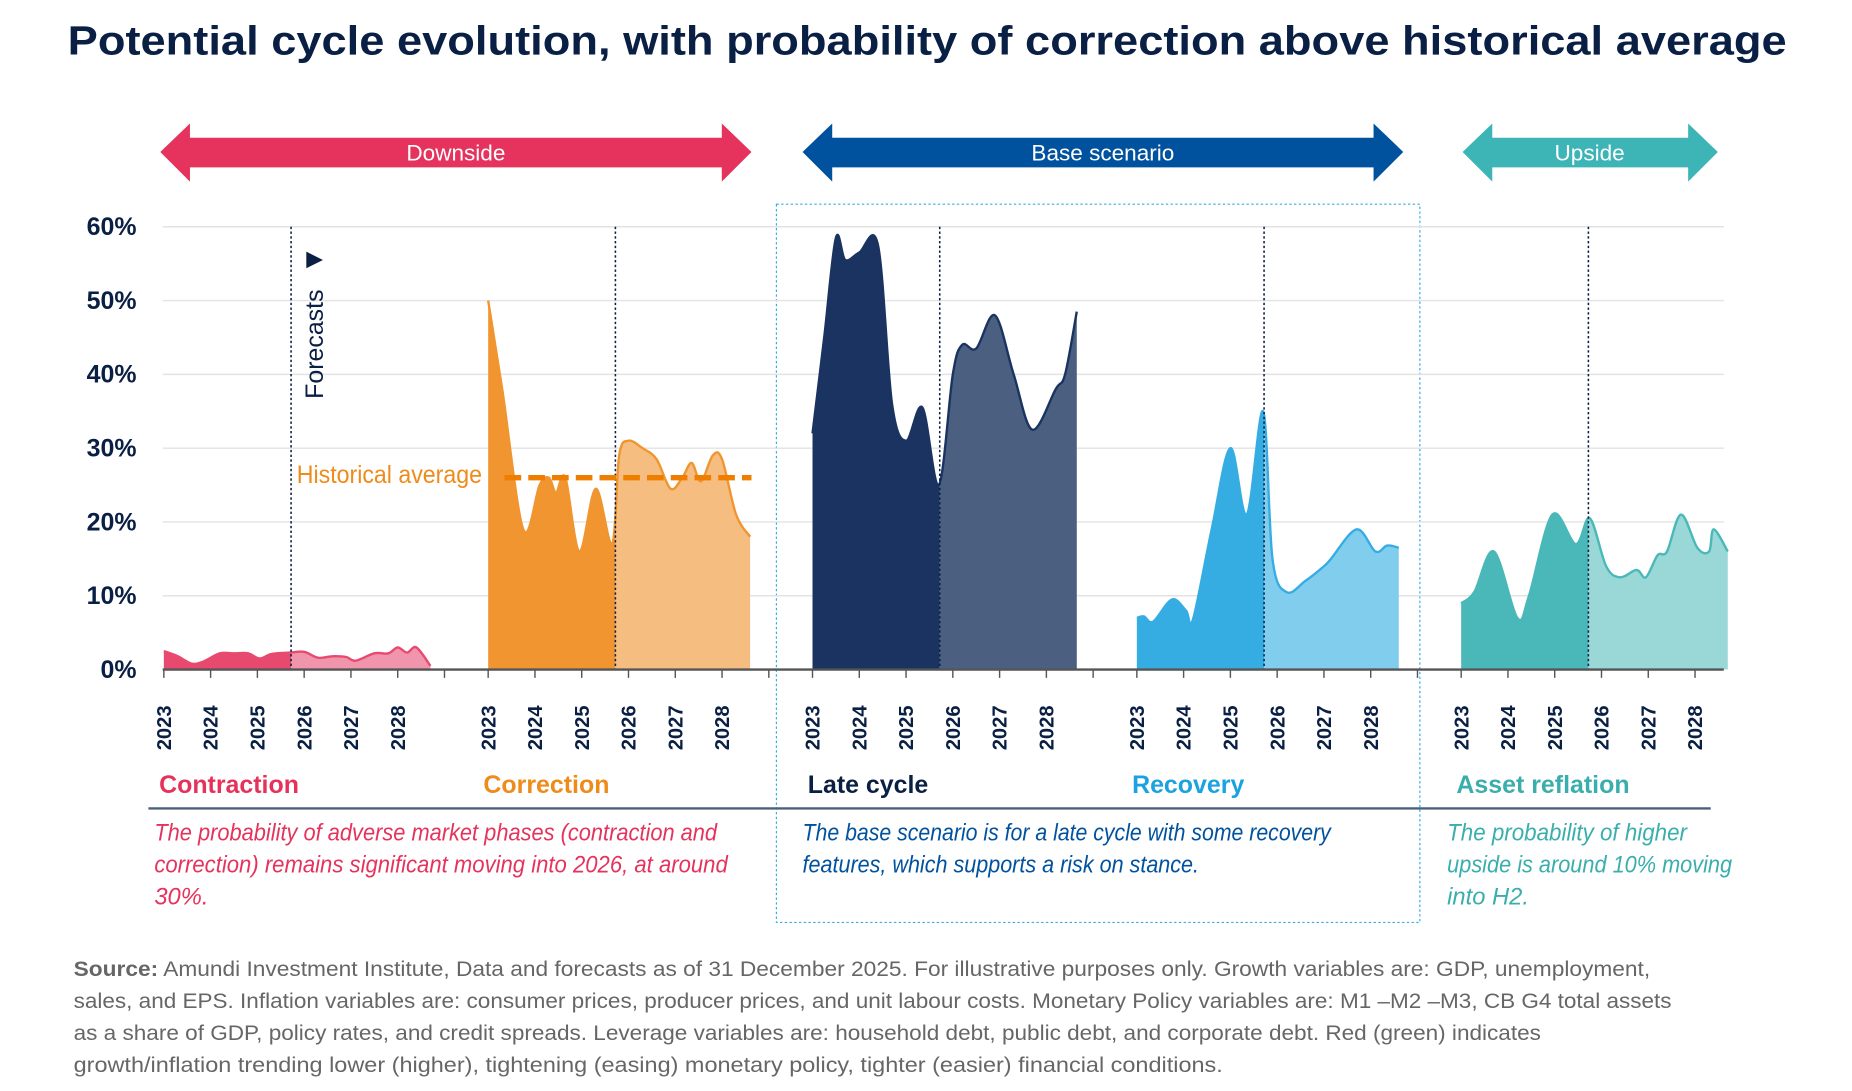  I want to click on downside-arrow: Downside, so click(456, 152).